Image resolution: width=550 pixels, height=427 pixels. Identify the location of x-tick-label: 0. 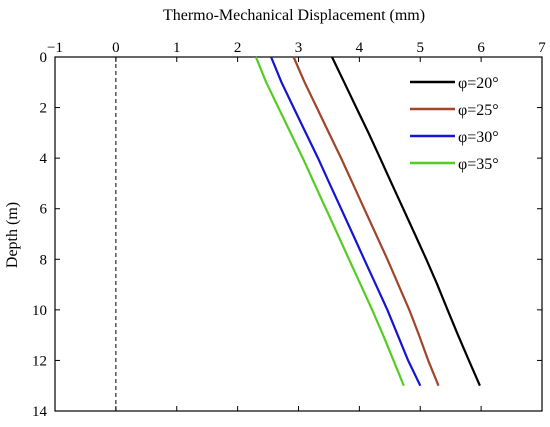
(116, 48).